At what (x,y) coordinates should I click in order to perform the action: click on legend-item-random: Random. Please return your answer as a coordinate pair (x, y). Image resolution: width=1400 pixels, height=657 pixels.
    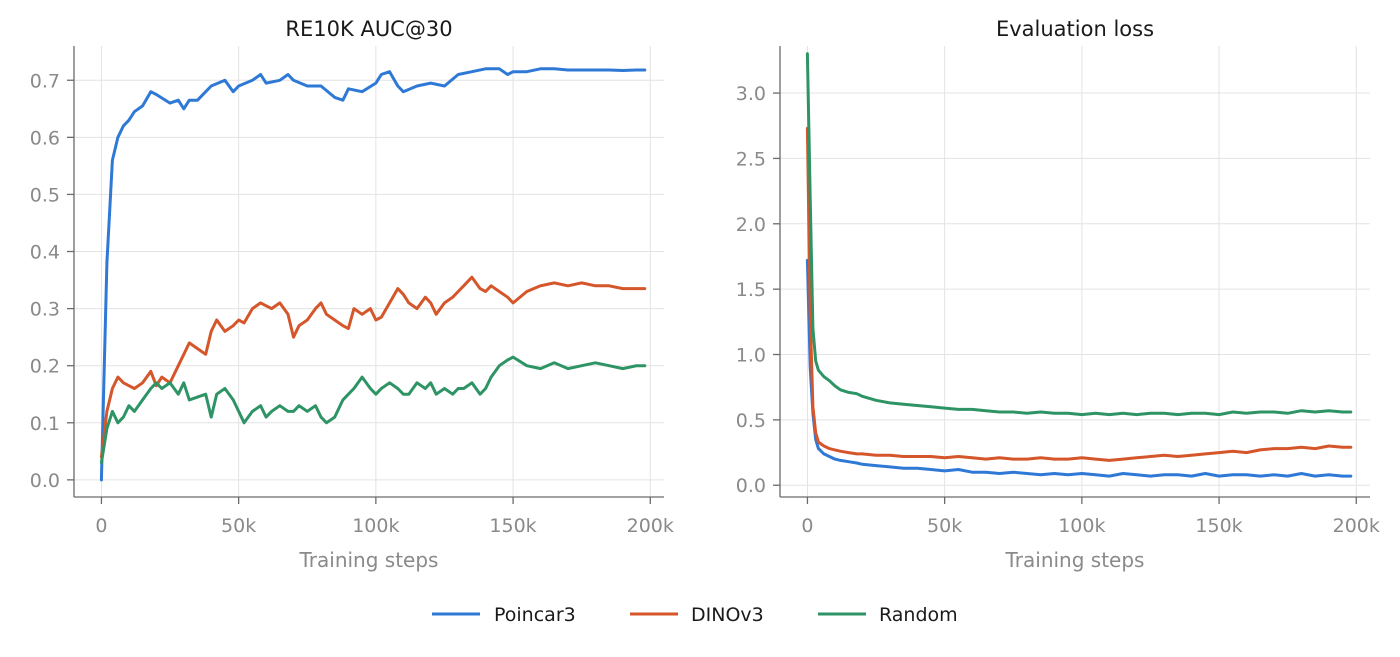
    Looking at the image, I should click on (888, 615).